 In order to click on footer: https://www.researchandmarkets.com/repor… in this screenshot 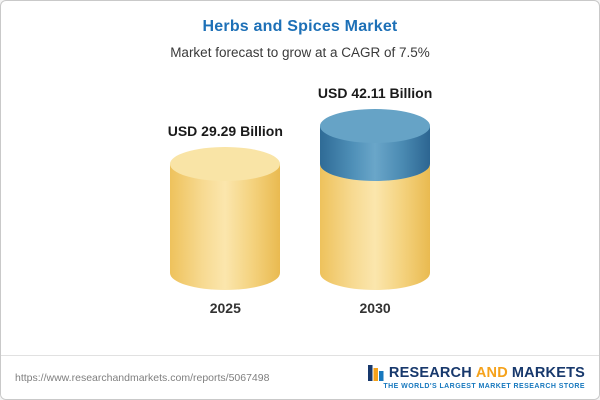, I will do `click(300, 377)`.